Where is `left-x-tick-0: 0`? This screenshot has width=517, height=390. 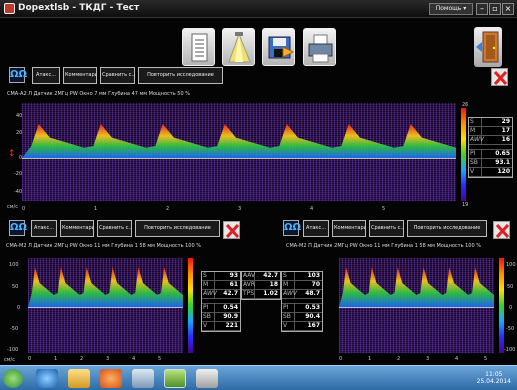 left-x-tick-0: 0 is located at coordinates (30, 359).